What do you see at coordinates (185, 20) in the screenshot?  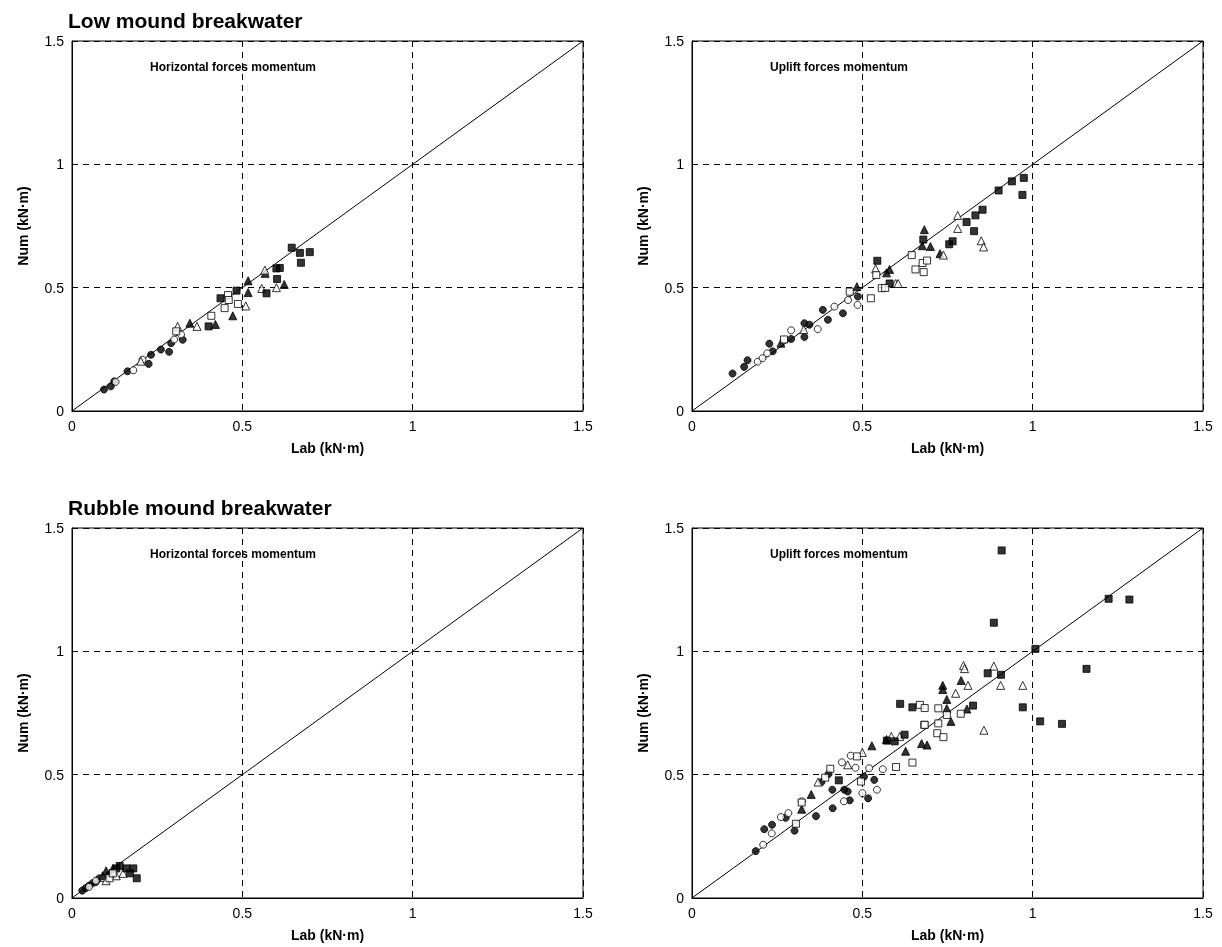 I see `chart-title: Low mound breakwater` at bounding box center [185, 20].